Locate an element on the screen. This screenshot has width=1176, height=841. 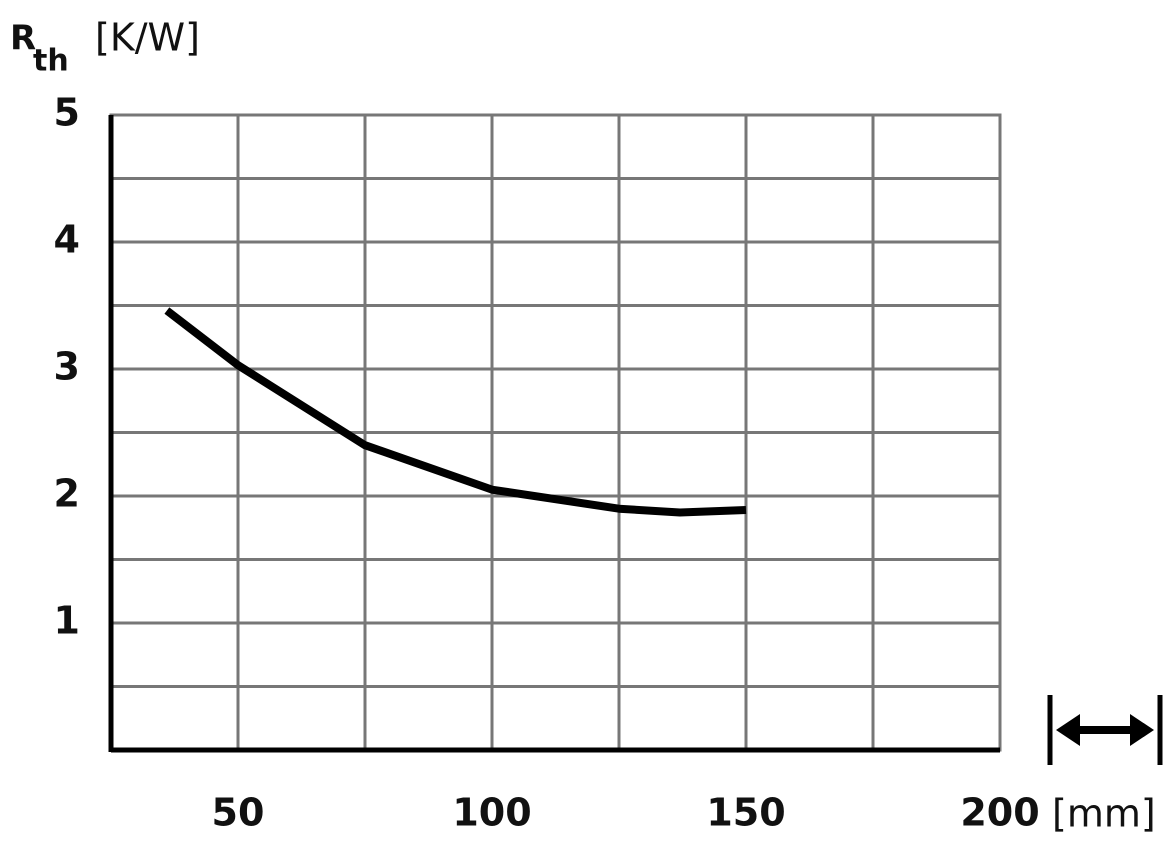
x-tick-label: 150 is located at coordinates (745, 813).